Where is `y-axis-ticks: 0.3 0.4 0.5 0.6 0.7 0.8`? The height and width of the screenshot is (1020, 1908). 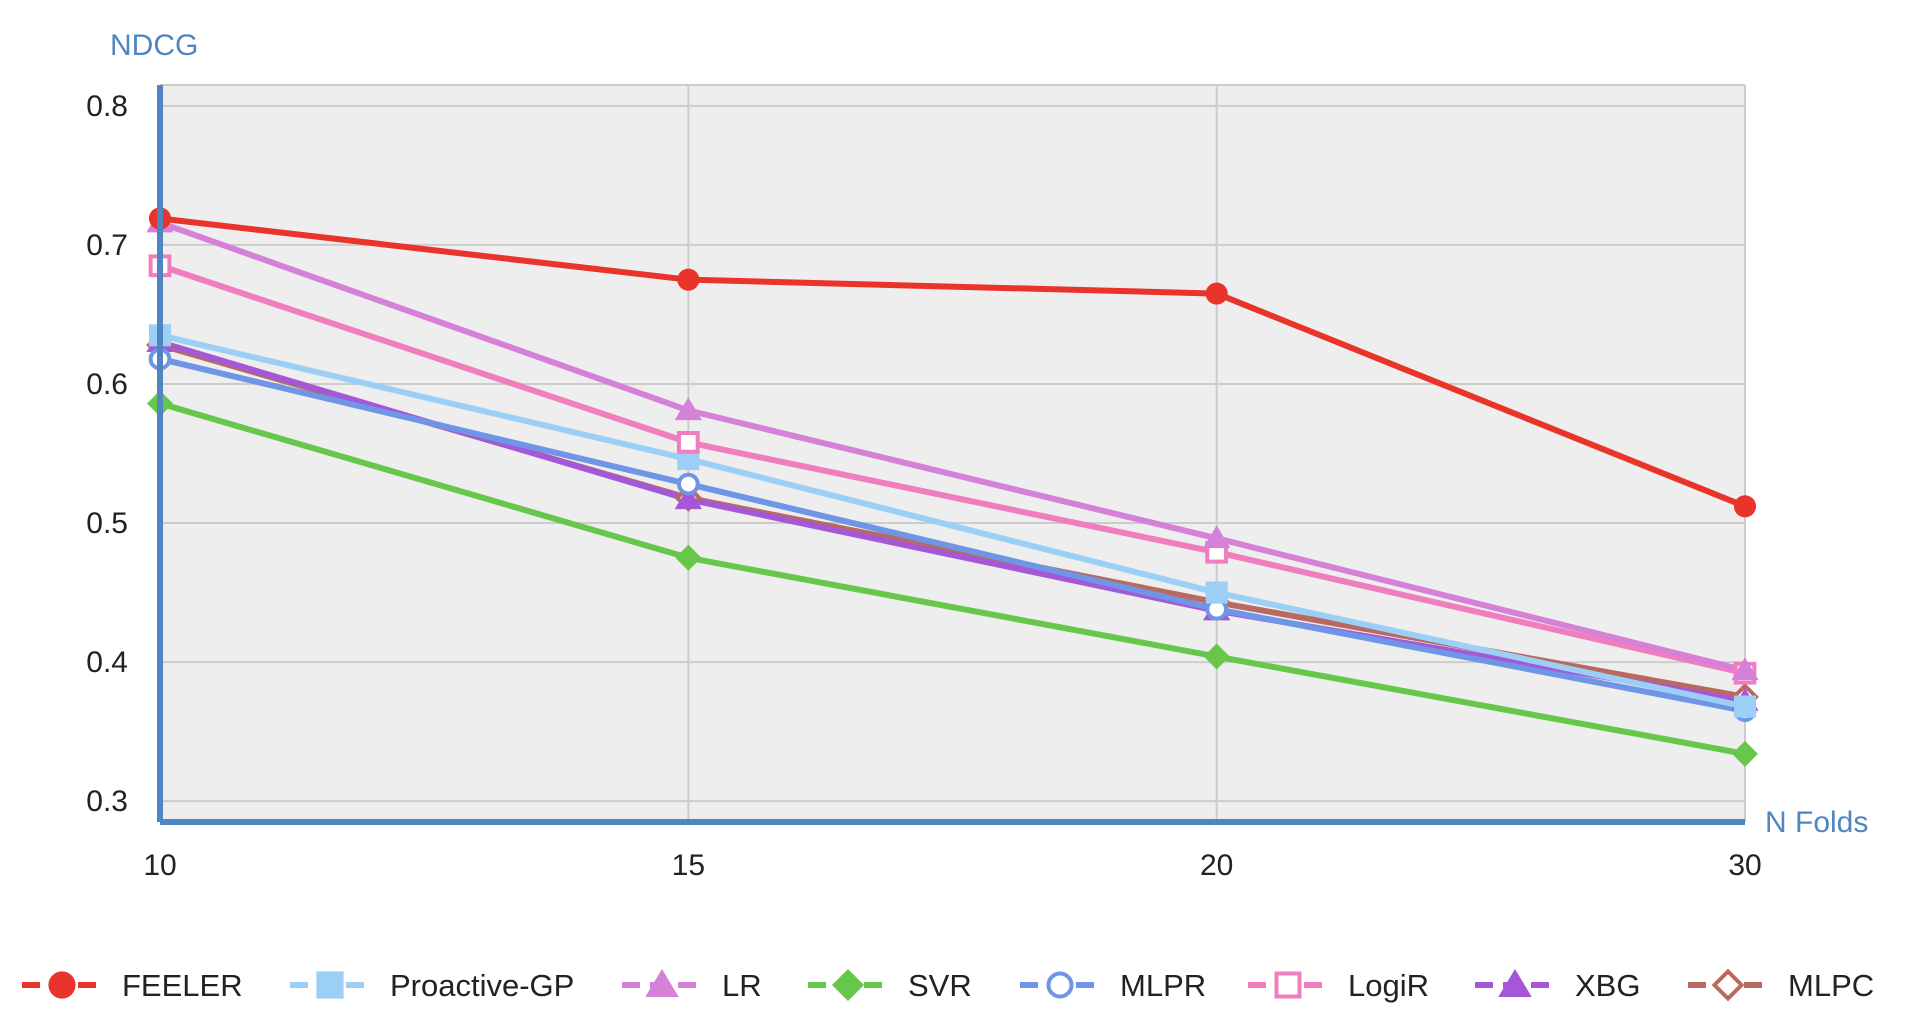 y-axis-ticks: 0.3 0.4 0.5 0.6 0.7 0.8 is located at coordinates (107, 454).